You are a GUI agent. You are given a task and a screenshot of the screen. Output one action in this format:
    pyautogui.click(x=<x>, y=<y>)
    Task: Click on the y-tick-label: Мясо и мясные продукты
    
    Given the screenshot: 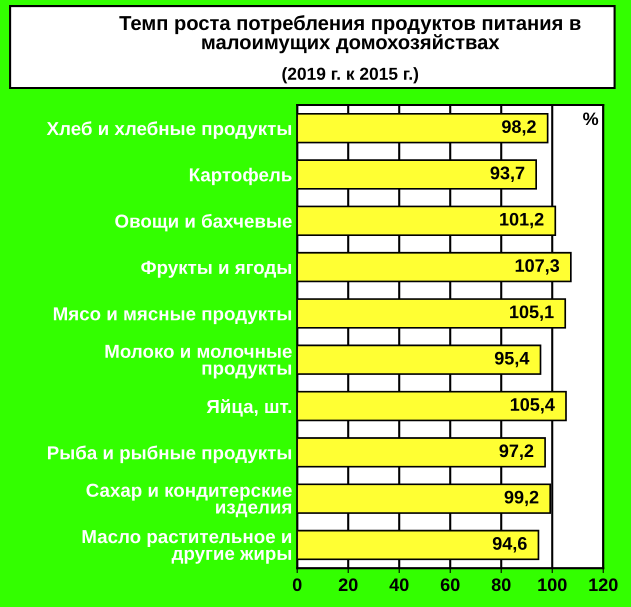 What is the action you would take?
    pyautogui.click(x=173, y=315)
    